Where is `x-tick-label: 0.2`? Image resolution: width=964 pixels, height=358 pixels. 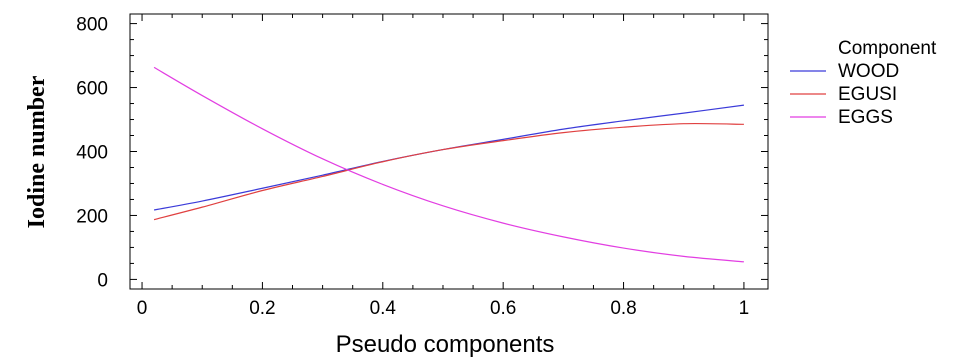 x-tick-label: 0.2 is located at coordinates (262, 308).